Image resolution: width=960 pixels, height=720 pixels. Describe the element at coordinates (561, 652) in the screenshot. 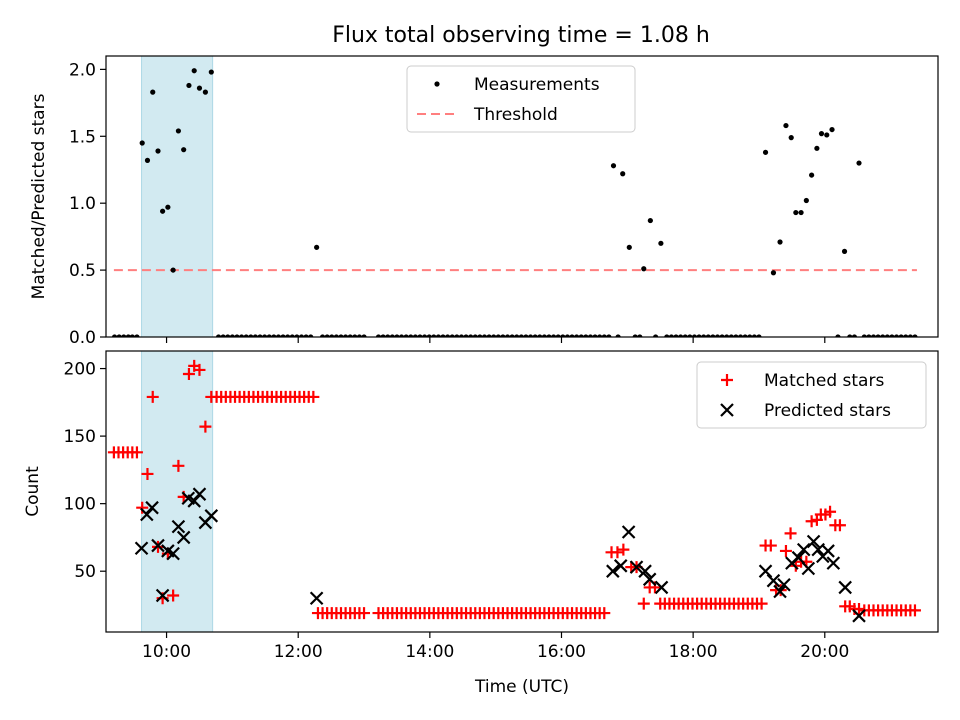

I see `x-tick-label: 16:00` at that location.